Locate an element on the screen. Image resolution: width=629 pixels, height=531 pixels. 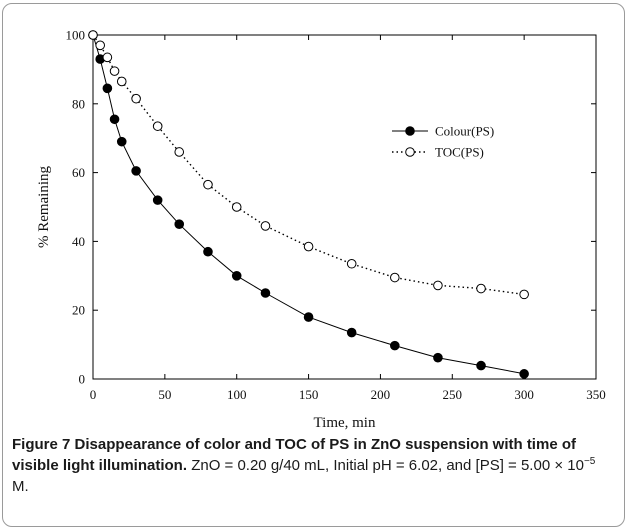
x-axis-label: Time, min is located at coordinates (345, 422).